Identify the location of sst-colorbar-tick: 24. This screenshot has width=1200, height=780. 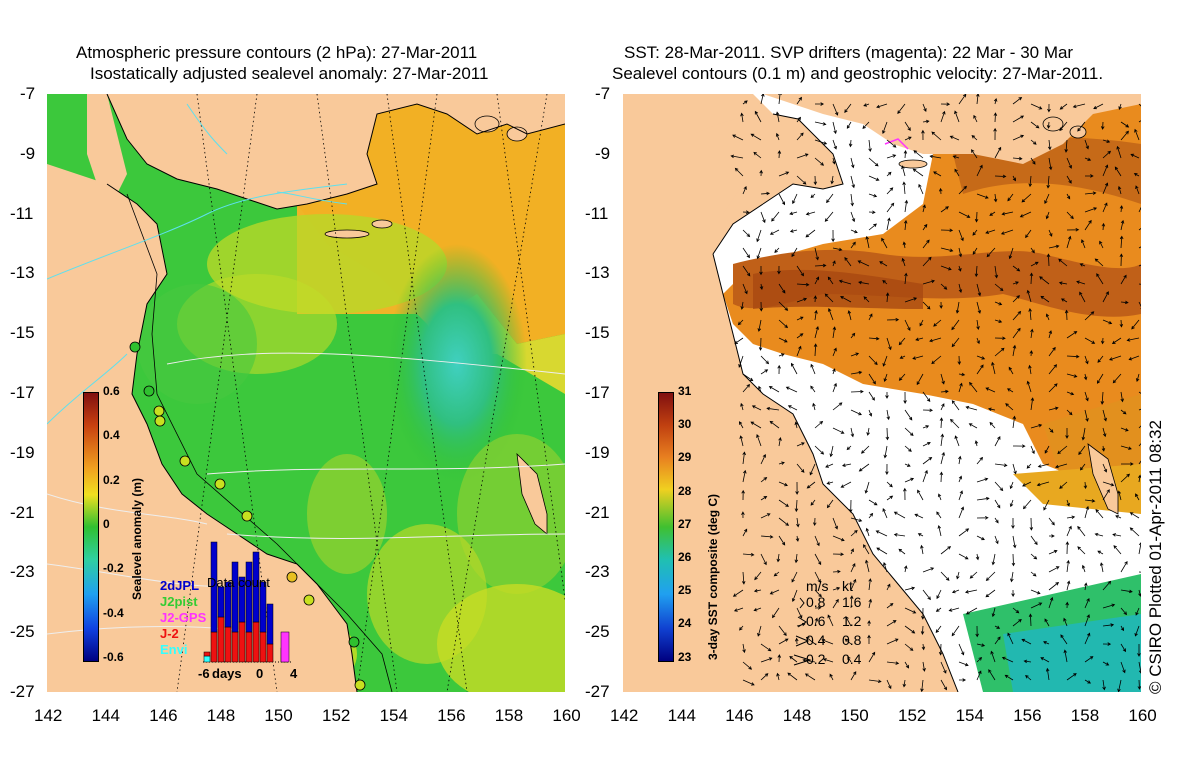
(685, 623).